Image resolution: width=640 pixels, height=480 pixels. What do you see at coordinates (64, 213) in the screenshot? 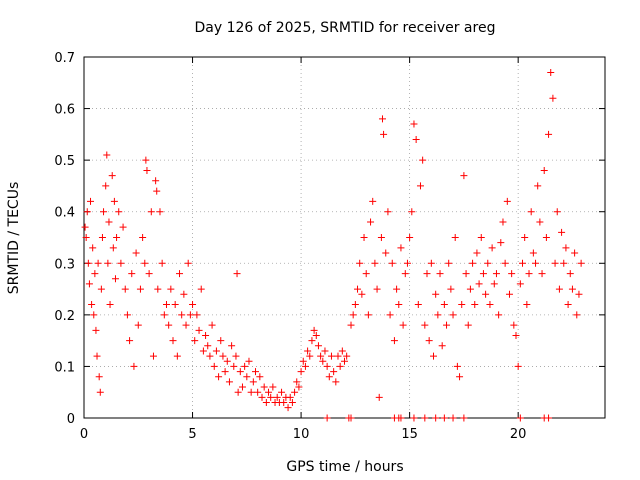
I see `y-tick-label: 0.4` at bounding box center [64, 213].